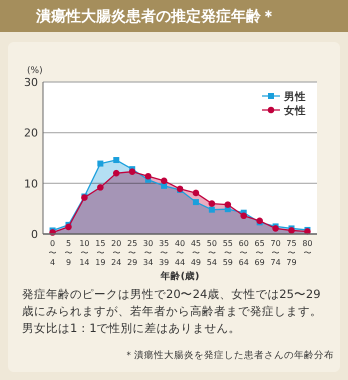  Describe the element at coordinates (291, 253) in the screenshot. I see `x-tick-label: 75〜79` at that location.